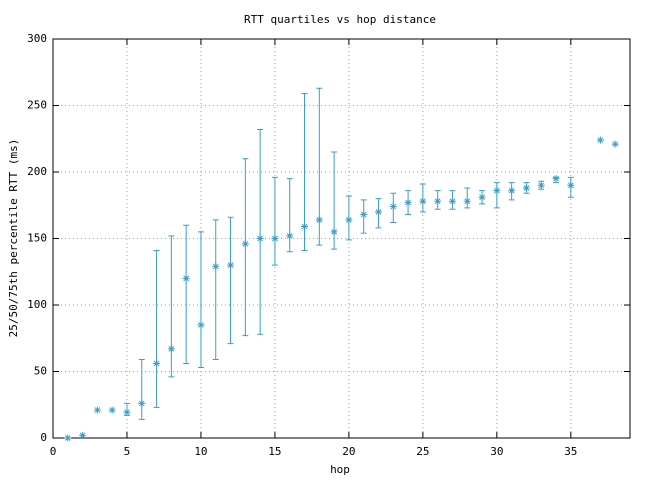 The height and width of the screenshot is (480, 650). I want to click on y-tick-label: 150, so click(37, 238).